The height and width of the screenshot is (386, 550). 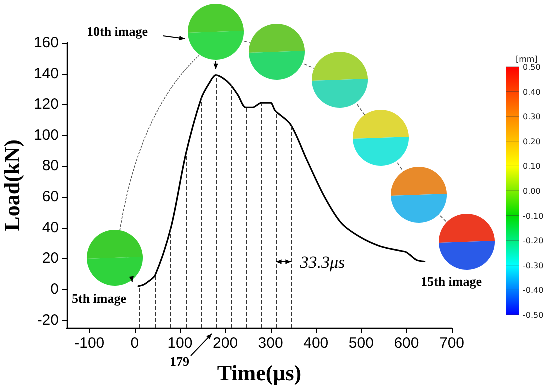 I want to click on x-tick-label: 400, so click(x=316, y=343).